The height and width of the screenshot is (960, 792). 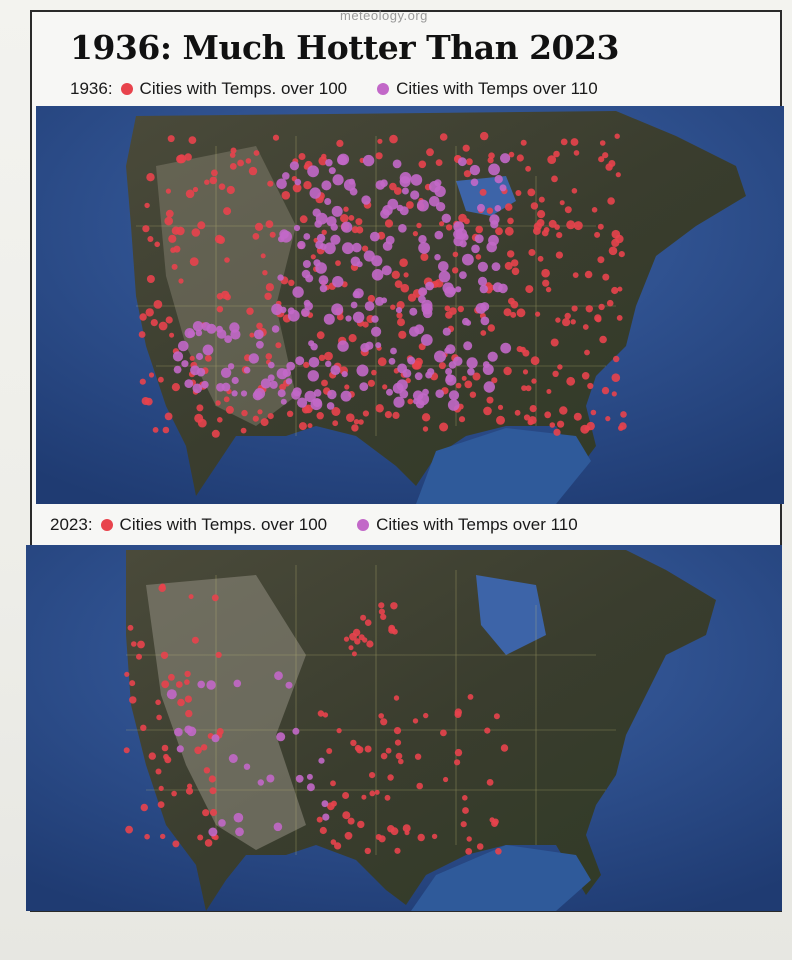 I want to click on legend-item-over100: Cities with Temps. over 100, so click(x=213, y=525).